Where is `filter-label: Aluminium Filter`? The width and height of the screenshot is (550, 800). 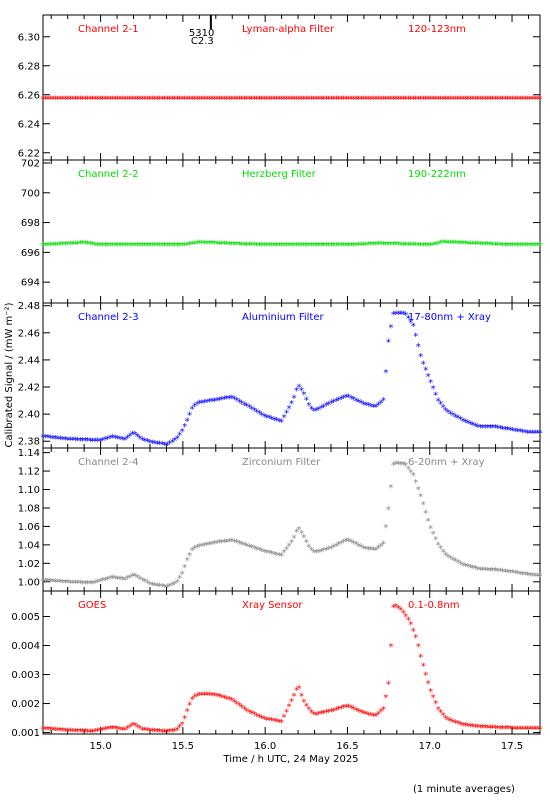 filter-label: Aluminium Filter is located at coordinates (283, 317).